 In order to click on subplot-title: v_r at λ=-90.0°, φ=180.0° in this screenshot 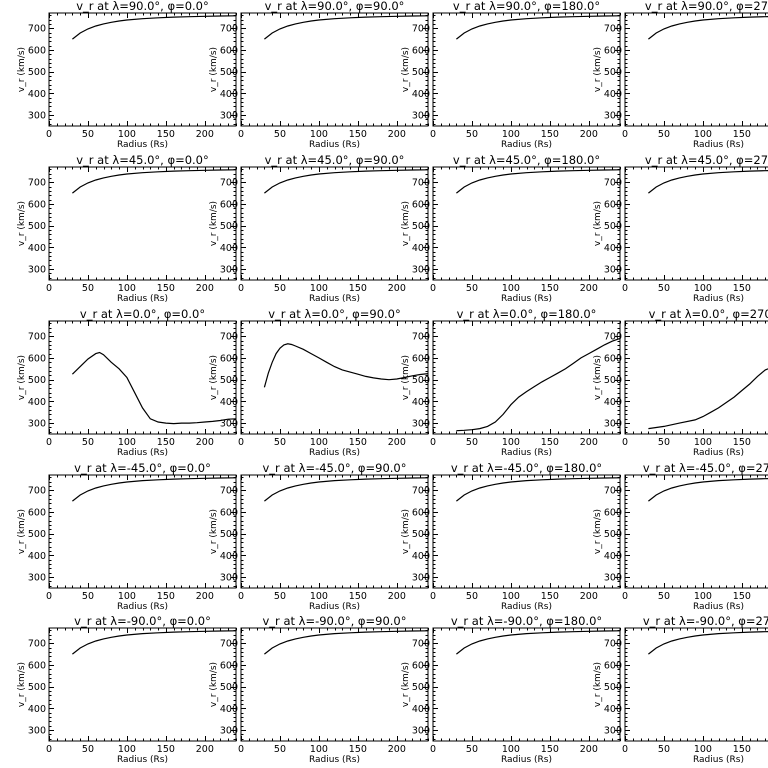, I will do `click(526, 621)`.